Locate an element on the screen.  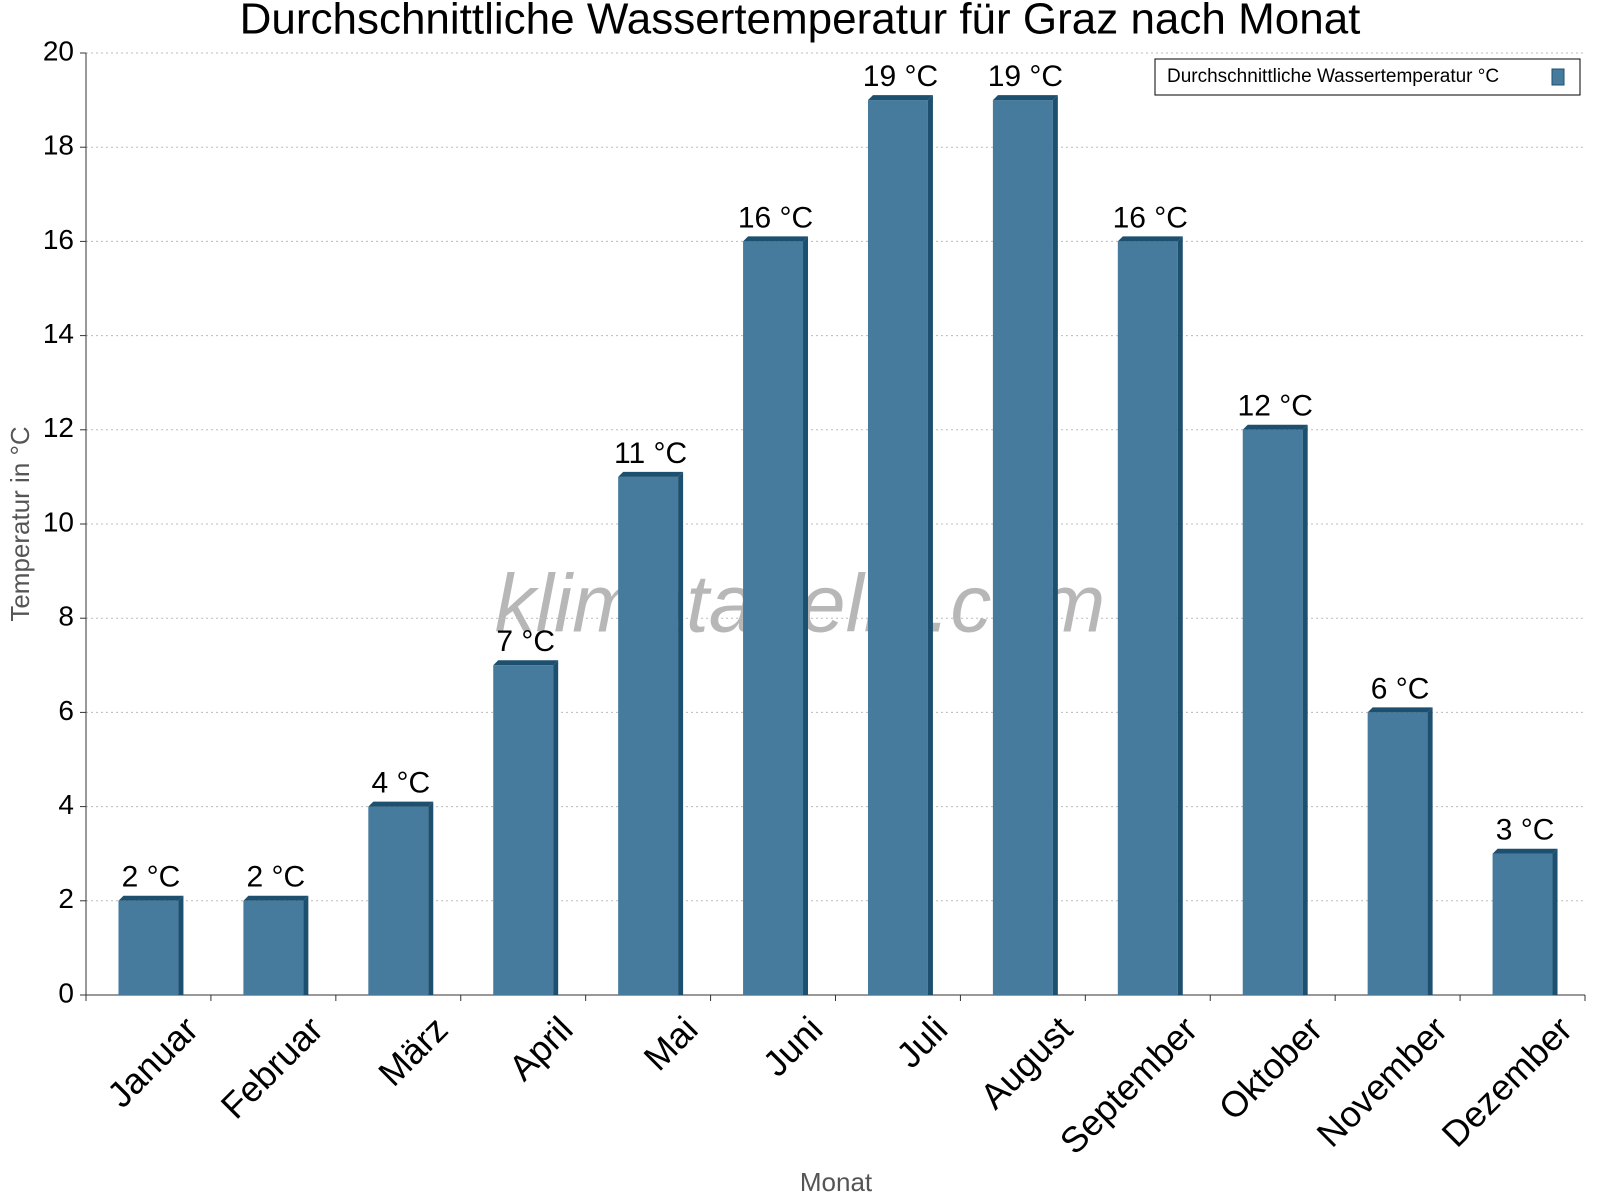
x-tick-label: Juni is located at coordinates (793, 1046).